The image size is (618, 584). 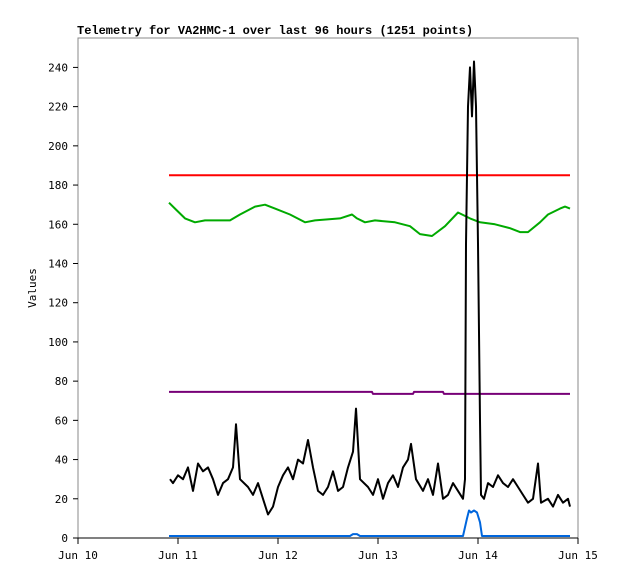 I want to click on x-ticks: Jun 10 Jun 11 Jun 12 Jun 13 Jun 14 Jun 15, so click(x=328, y=550).